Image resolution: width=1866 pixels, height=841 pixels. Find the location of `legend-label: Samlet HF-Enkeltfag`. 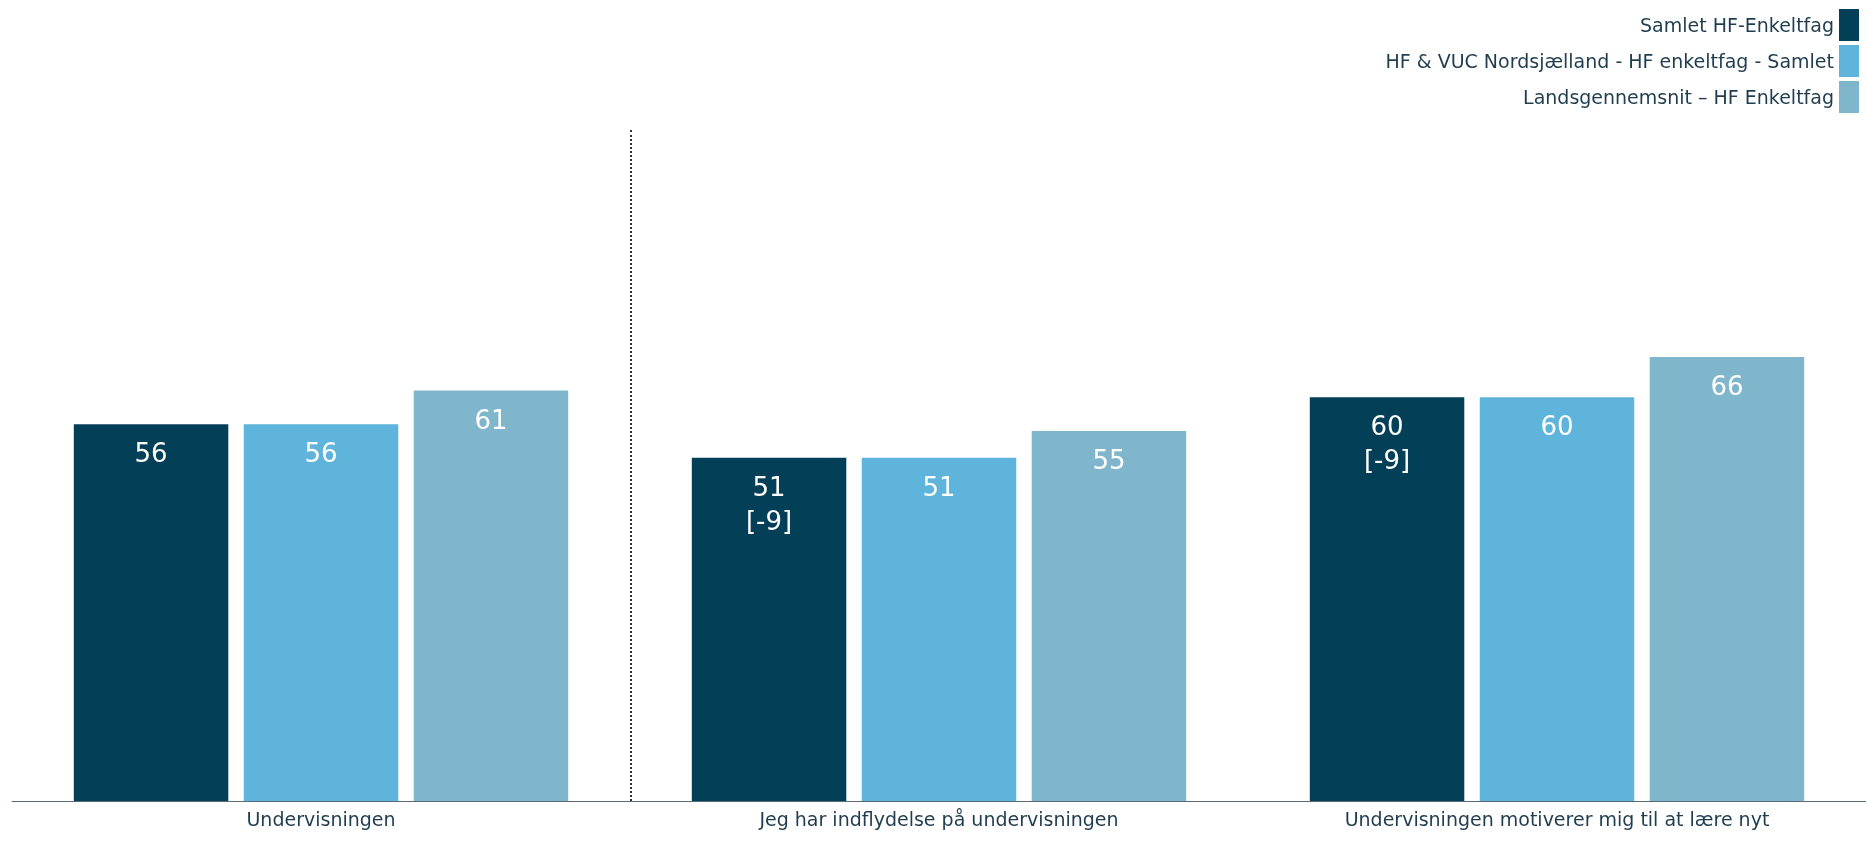

legend-label: Samlet HF-Enkeltfag is located at coordinates (1737, 25).